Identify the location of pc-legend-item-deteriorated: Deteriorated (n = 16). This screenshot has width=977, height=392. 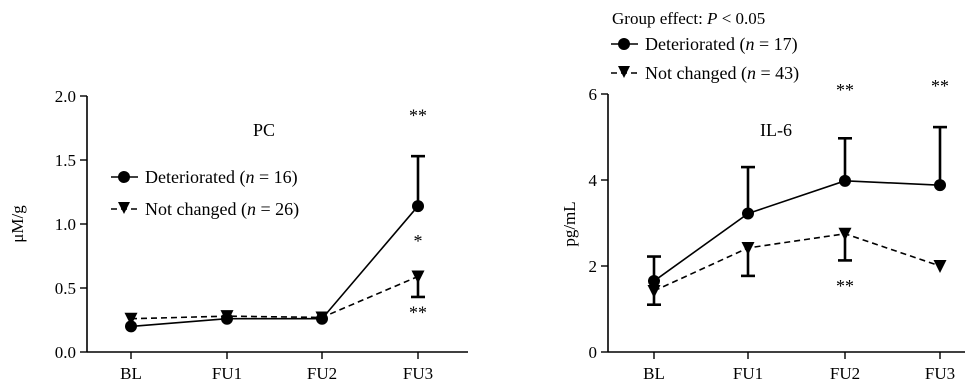
(204, 177).